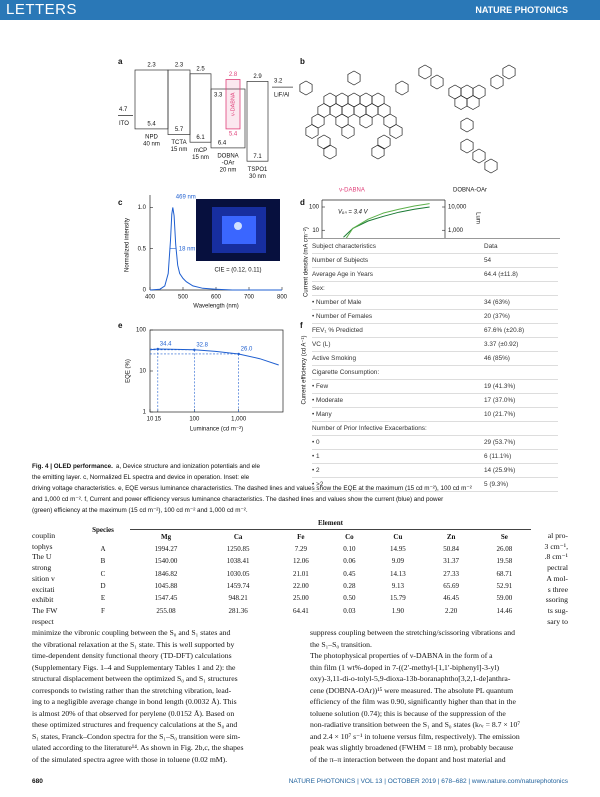 This screenshot has height=797, width=600. What do you see at coordinates (435, 246) in the screenshot?
I see `table-header-row: Subject characteristics Data` at bounding box center [435, 246].